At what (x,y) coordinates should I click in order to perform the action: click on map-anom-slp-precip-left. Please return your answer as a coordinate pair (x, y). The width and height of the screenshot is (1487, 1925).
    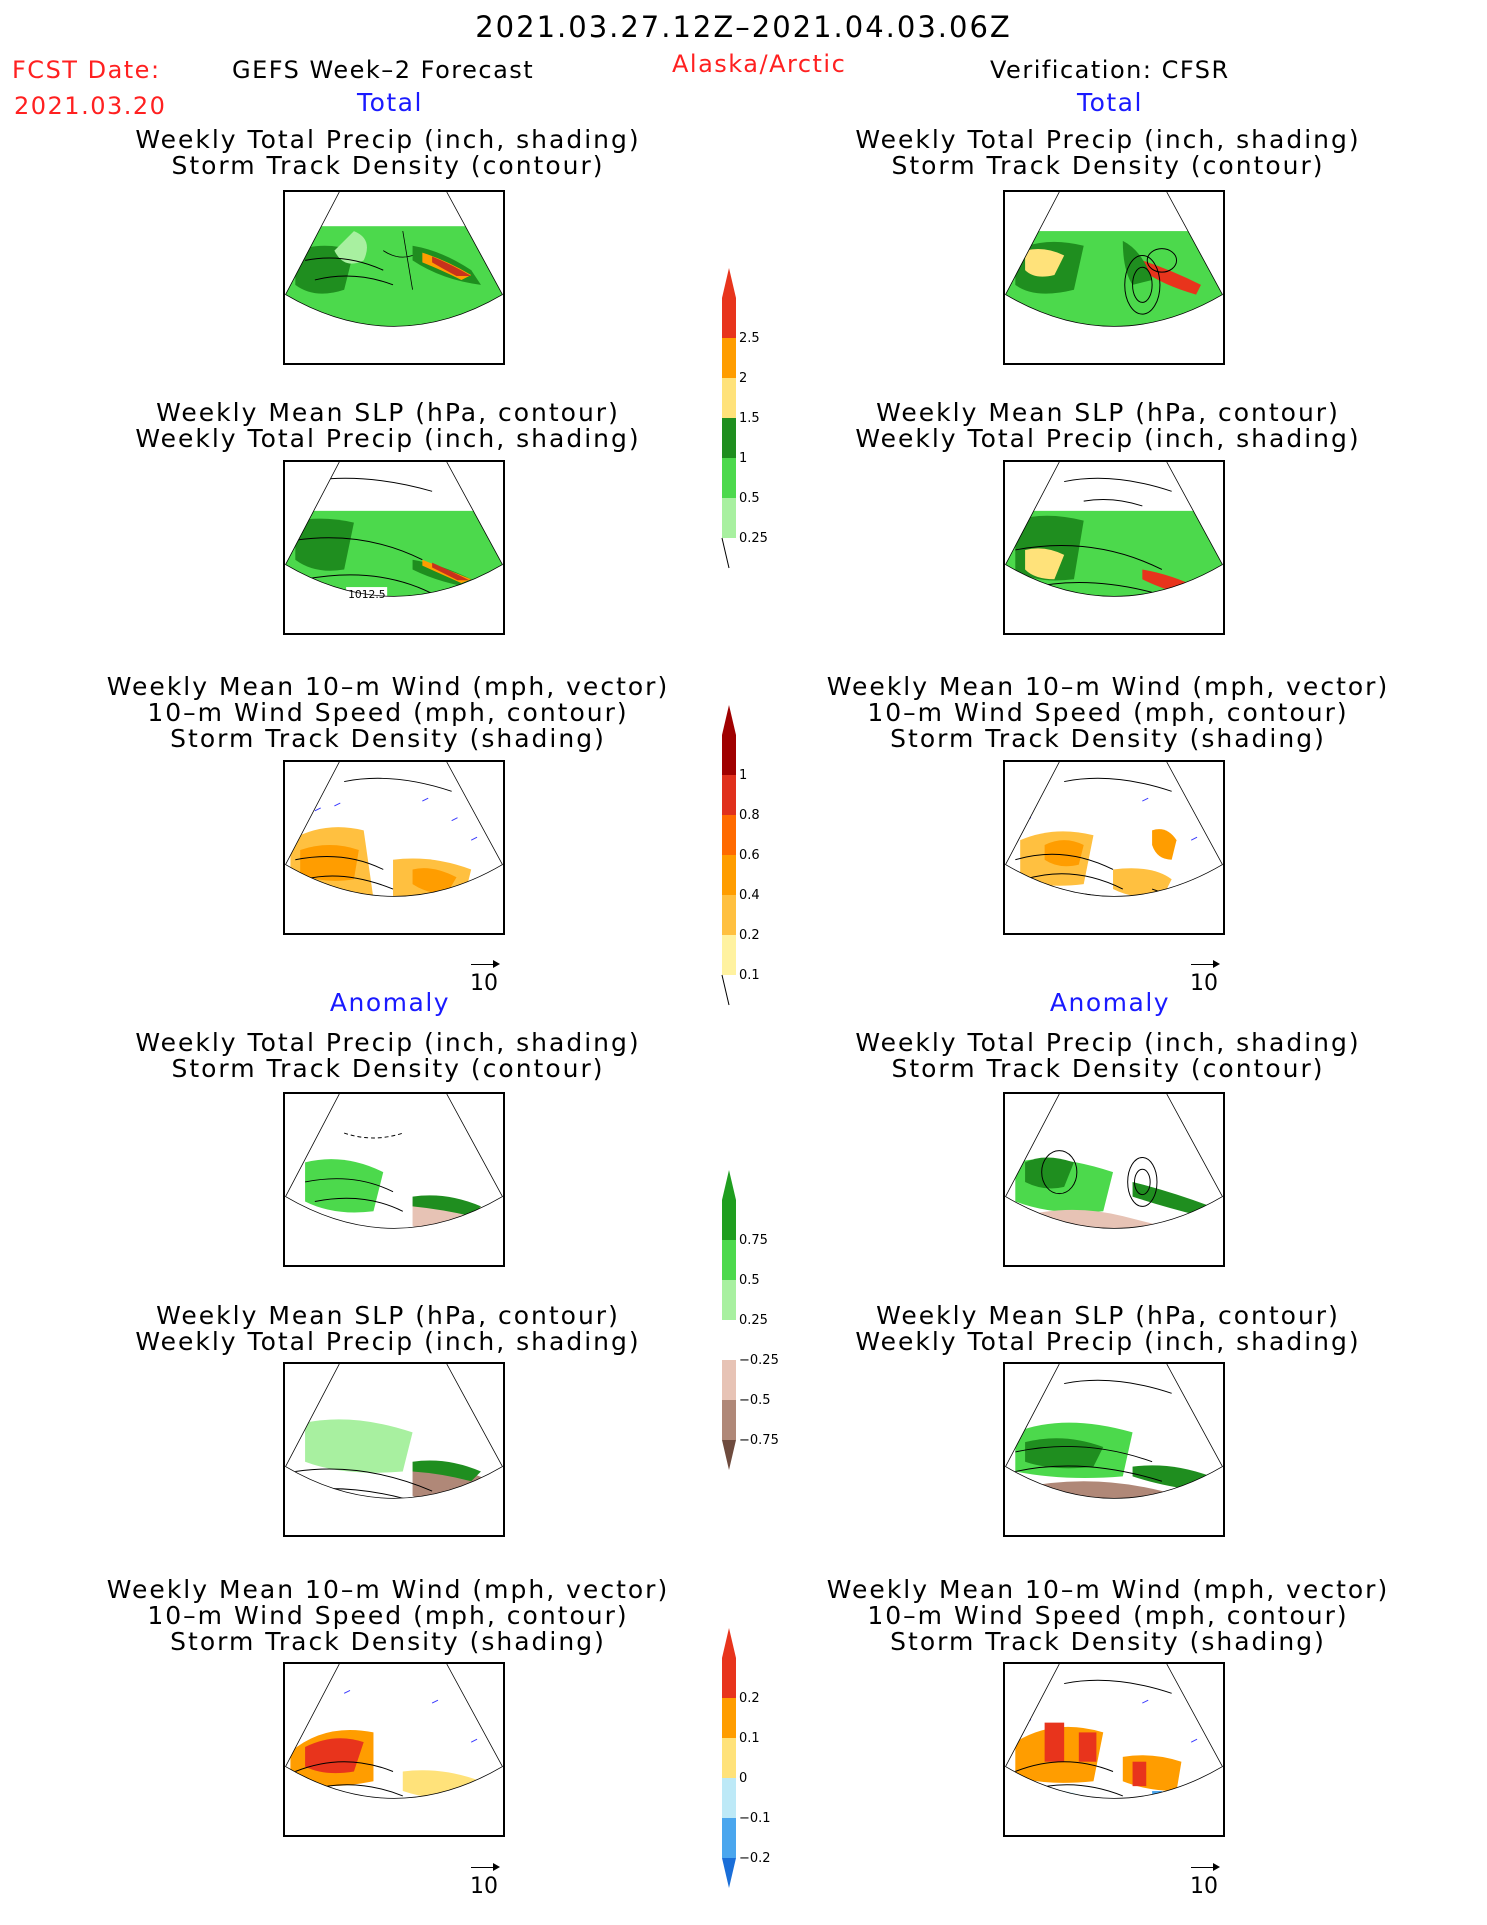
    Looking at the image, I should click on (394, 1449).